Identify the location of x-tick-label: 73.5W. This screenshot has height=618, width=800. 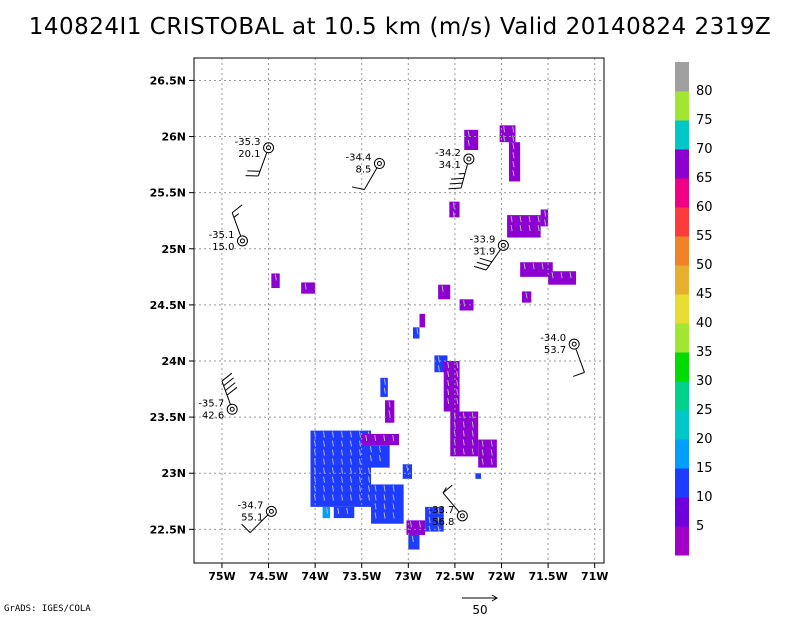
(361, 576).